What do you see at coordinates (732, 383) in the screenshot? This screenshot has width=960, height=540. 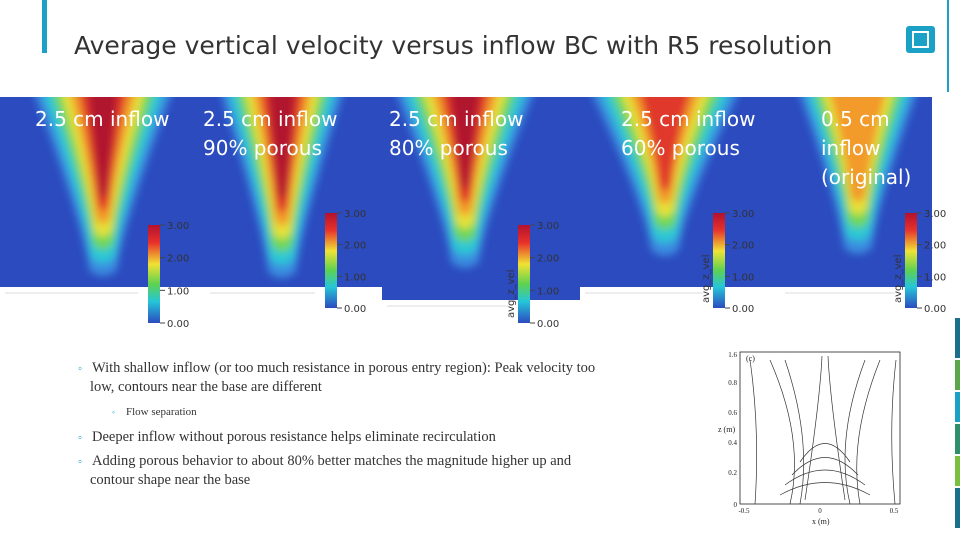 I see `figure-y-tick: 0.8` at bounding box center [732, 383].